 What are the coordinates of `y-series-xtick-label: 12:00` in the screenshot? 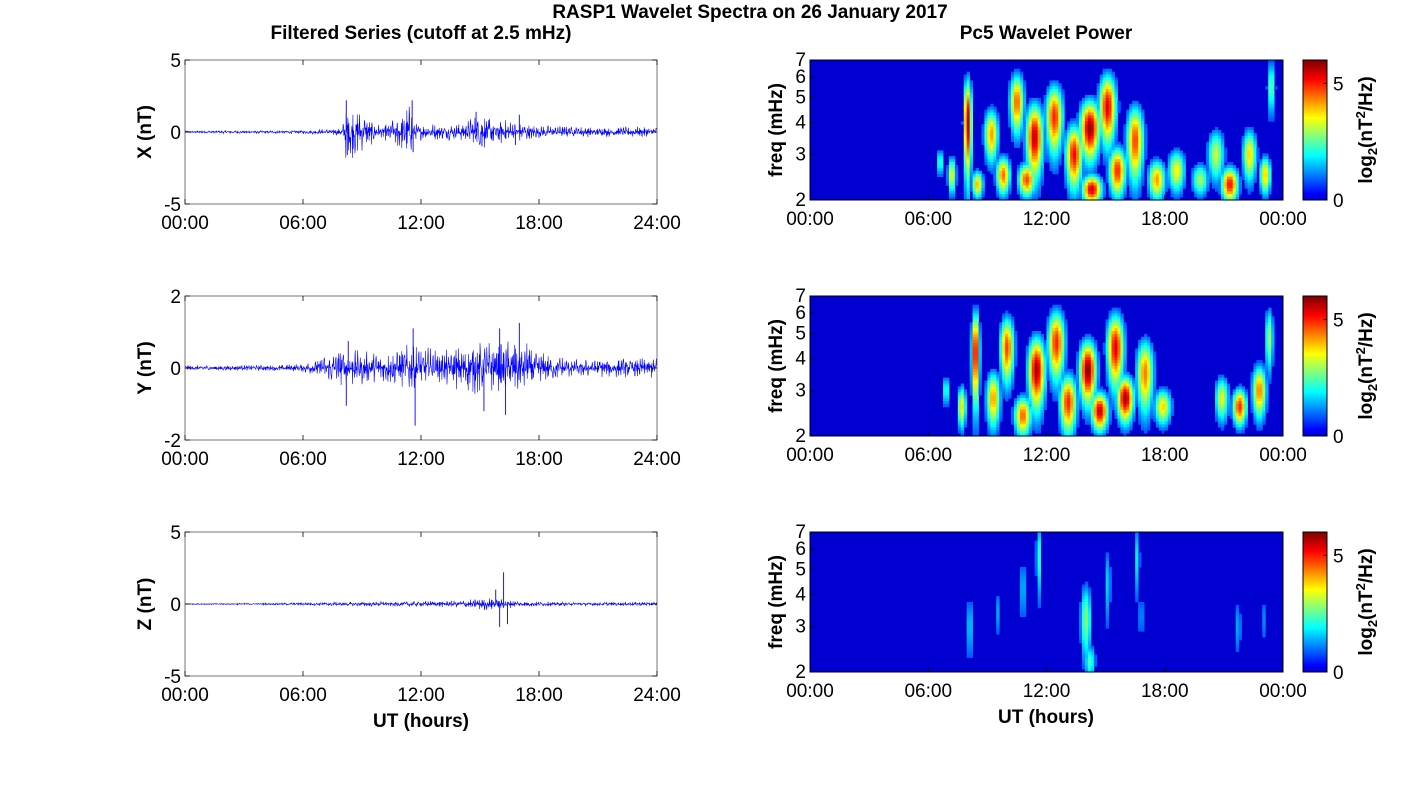 It's located at (421, 459).